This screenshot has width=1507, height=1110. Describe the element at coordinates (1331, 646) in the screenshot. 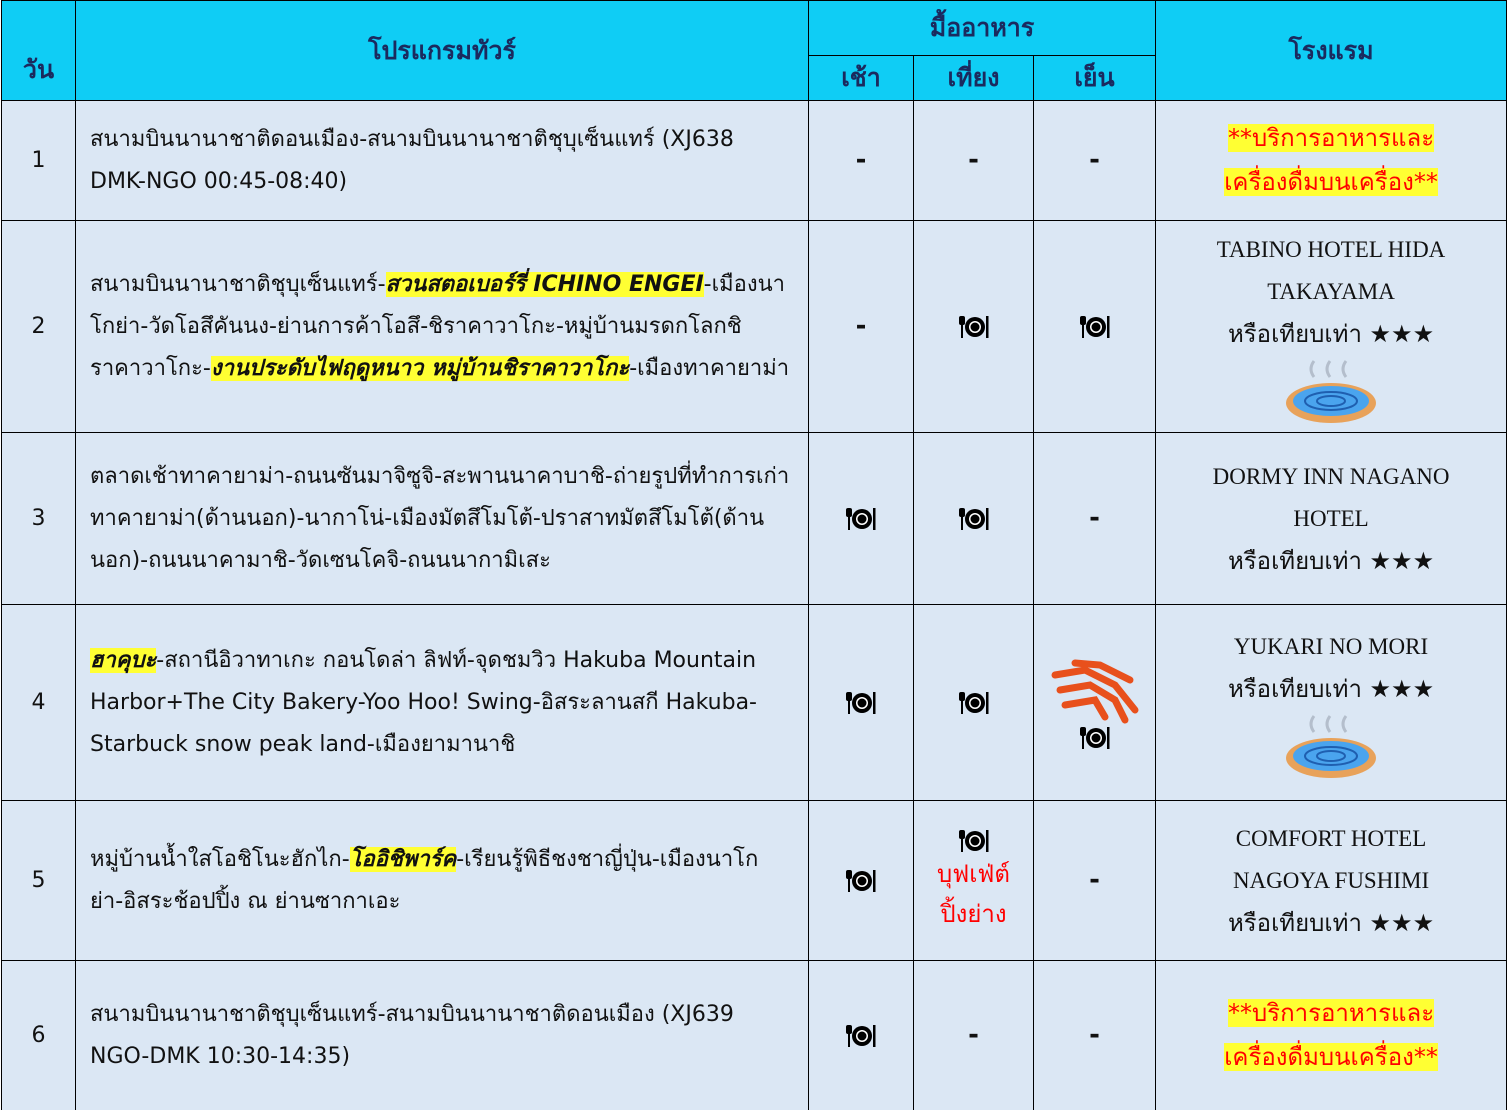

I see `hotel-name: YUKARI NO MORI` at that location.